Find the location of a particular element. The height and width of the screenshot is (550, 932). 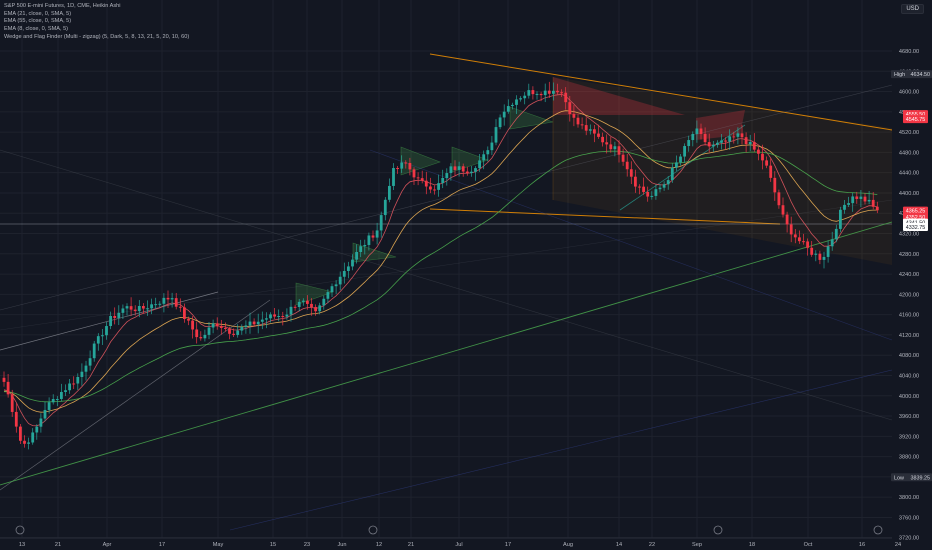

ema-21-legend: EMA (21, close, 0, SMA, 5) is located at coordinates (38, 13).